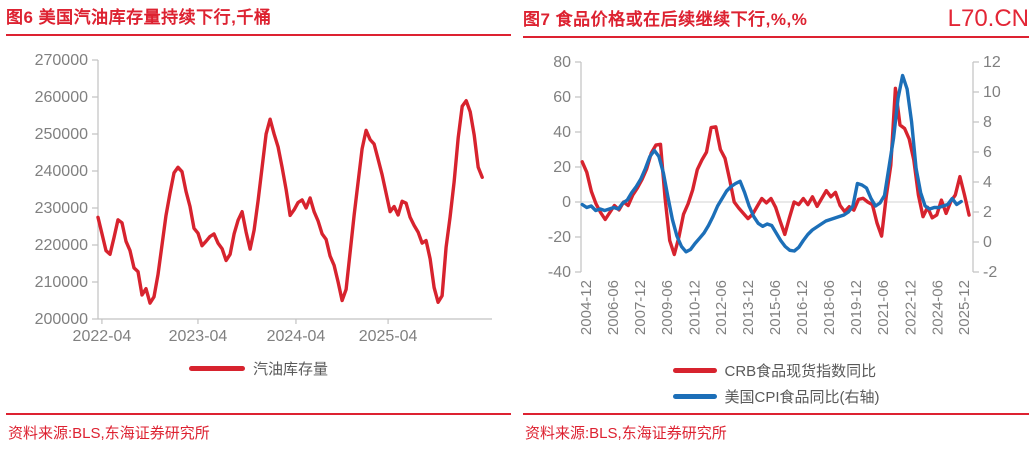 The width and height of the screenshot is (1035, 453). Describe the element at coordinates (800, 371) in the screenshot. I see `legend-label: CRB食品现货指数同比` at that location.